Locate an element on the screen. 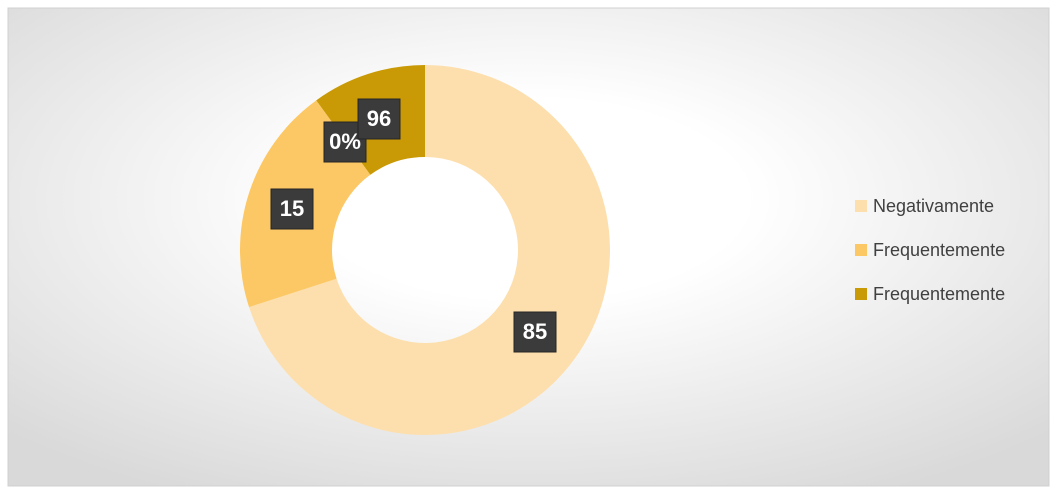 Image resolution: width=1057 pixels, height=492 pixels. data-label: 85 is located at coordinates (535, 331).